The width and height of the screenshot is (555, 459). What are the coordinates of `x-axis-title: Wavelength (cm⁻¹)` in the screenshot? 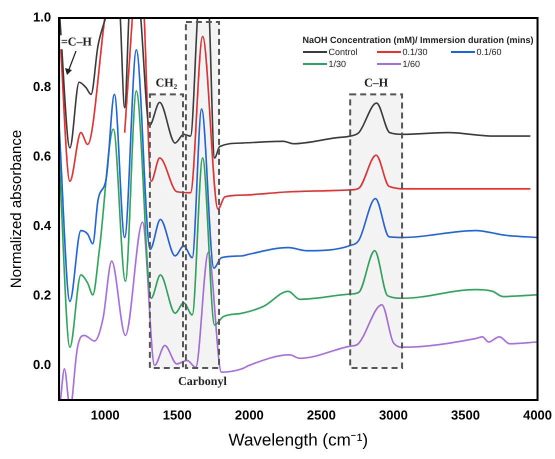 It's located at (298, 440).